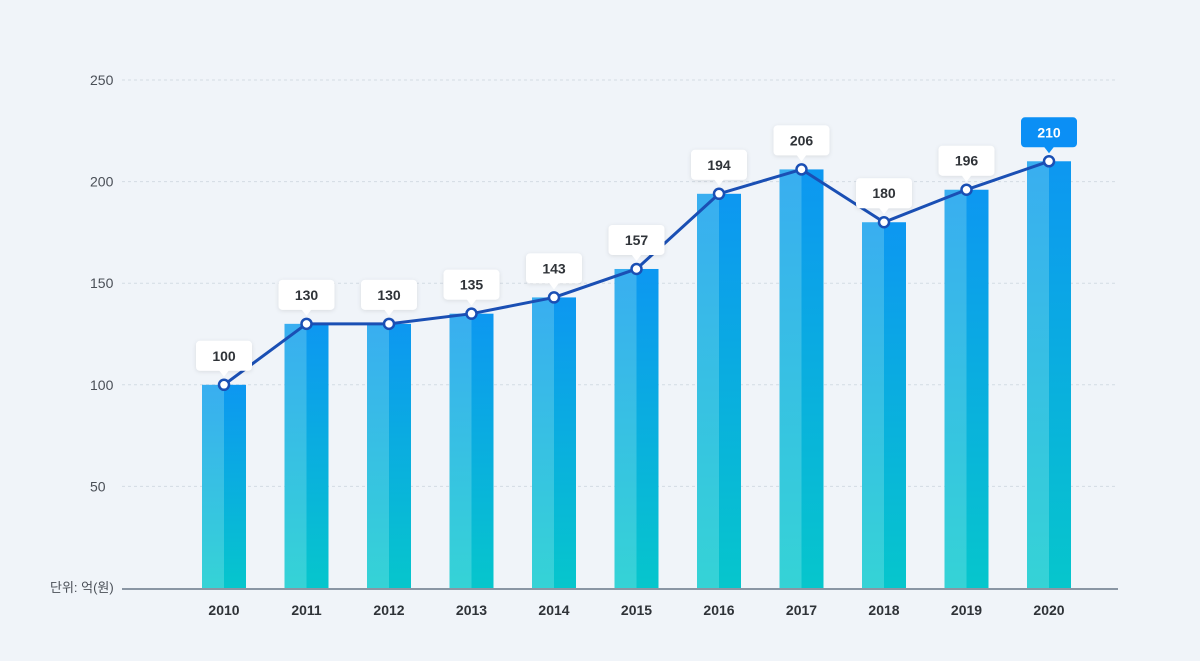  I want to click on line-point-2013, so click(471, 313).